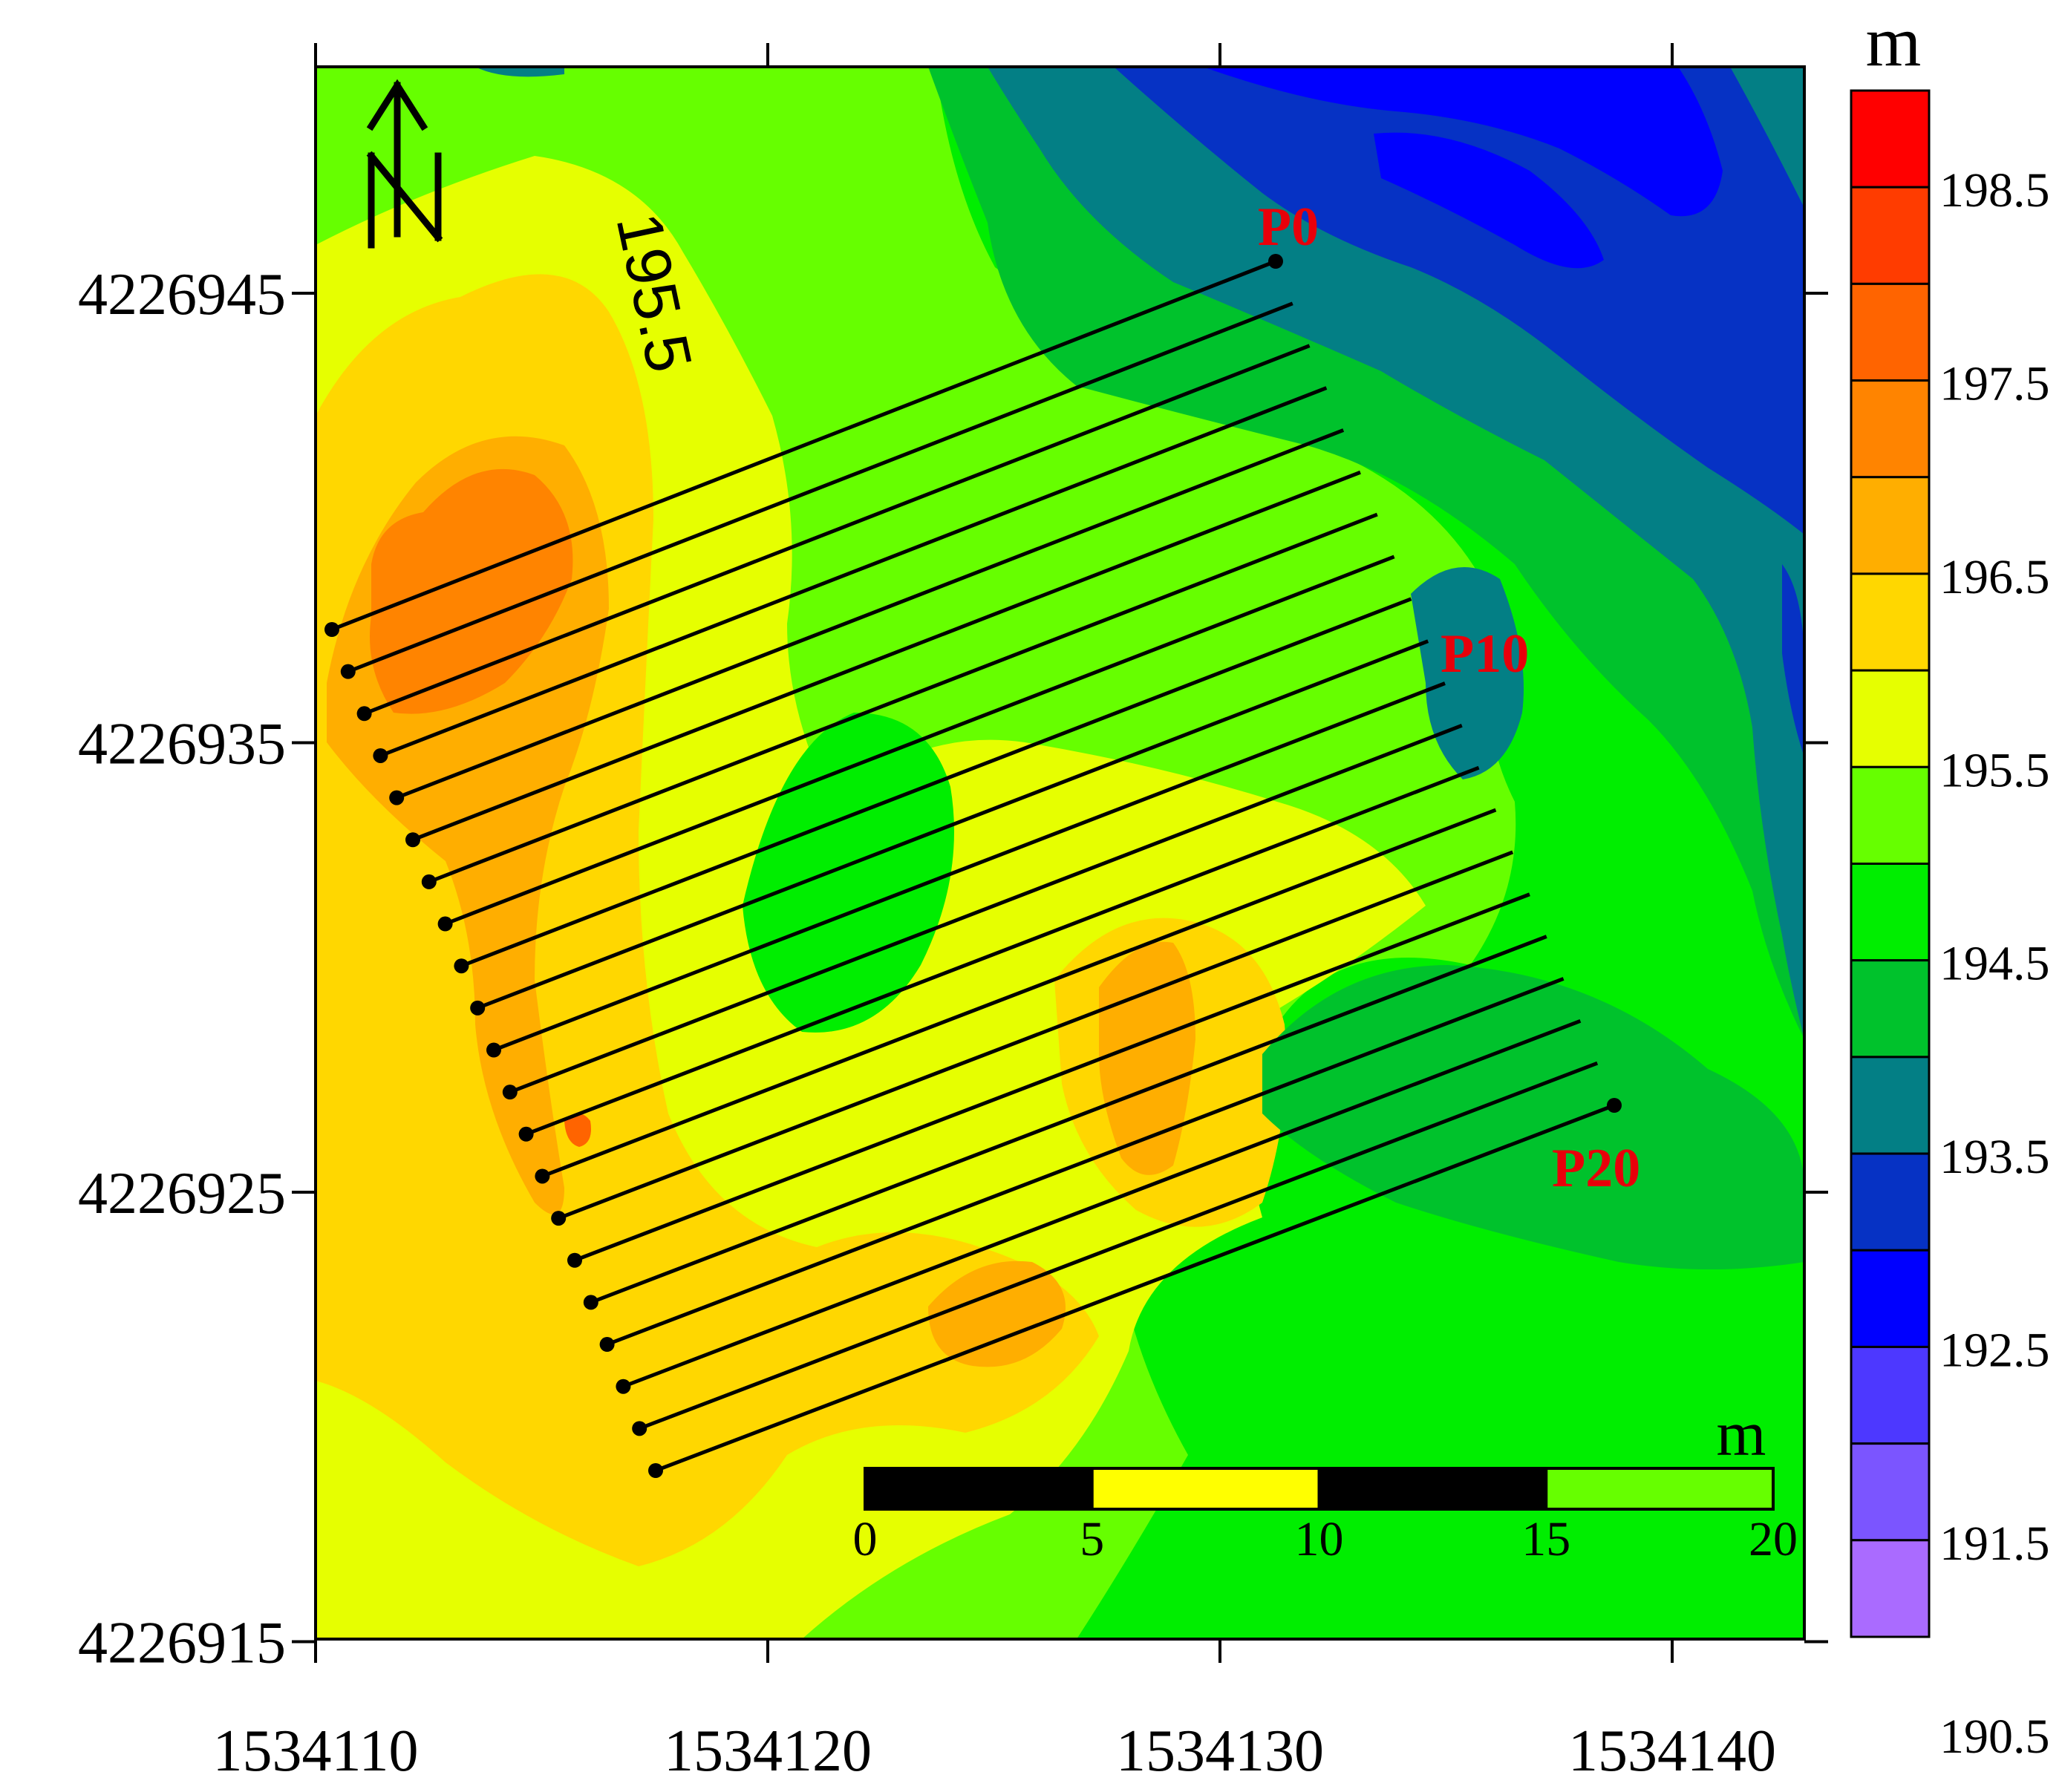  I want to click on scale-bar-tick-label: 10, so click(1319, 1539).